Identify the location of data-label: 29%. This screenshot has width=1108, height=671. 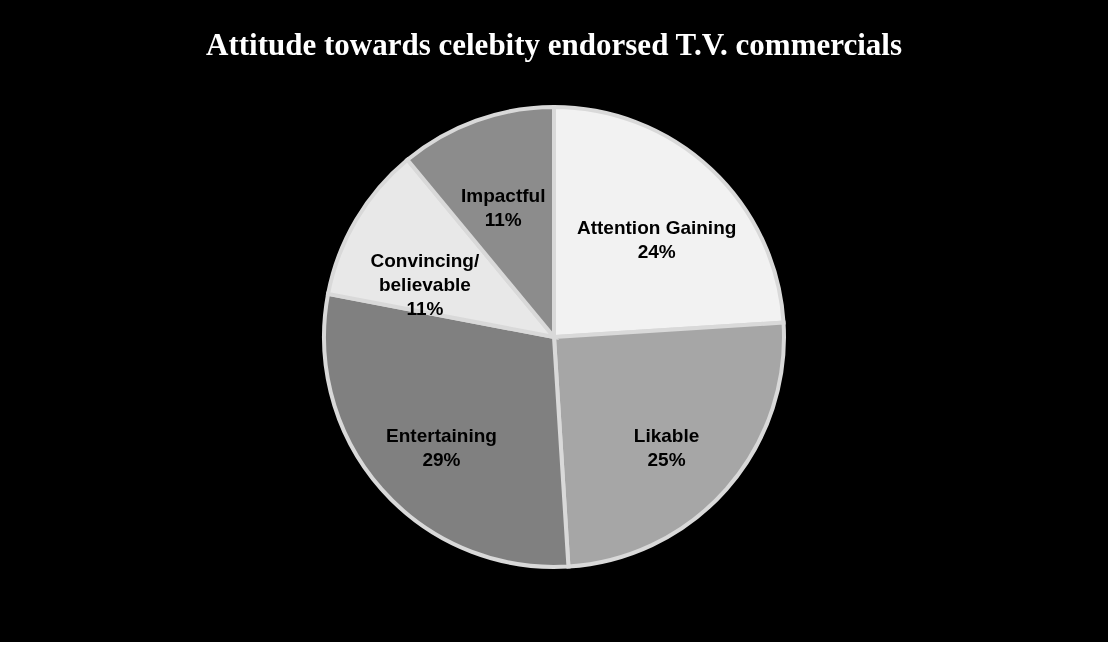
(441, 460).